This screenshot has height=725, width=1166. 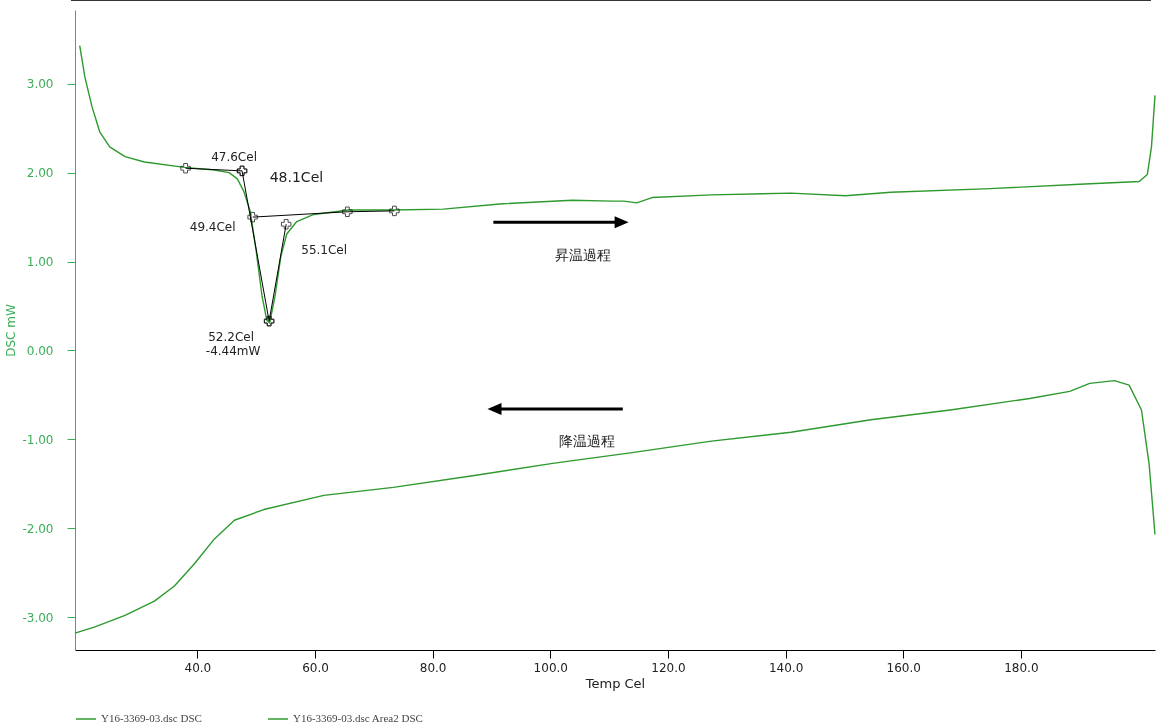 I want to click on annotation: 昇温過程, so click(x=582, y=255).